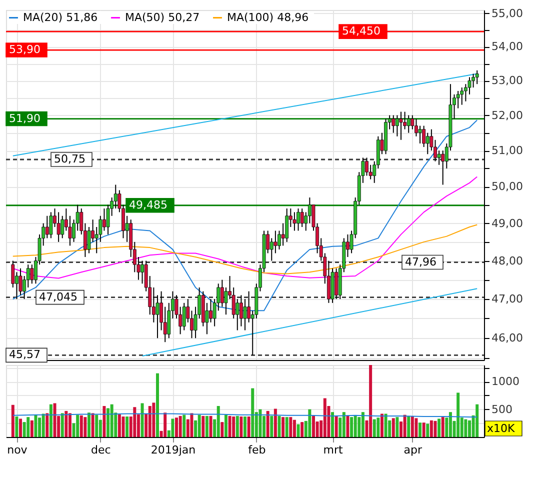  What do you see at coordinates (507, 261) in the screenshot?
I see `y-tick-label: 48,00` at bounding box center [507, 261].